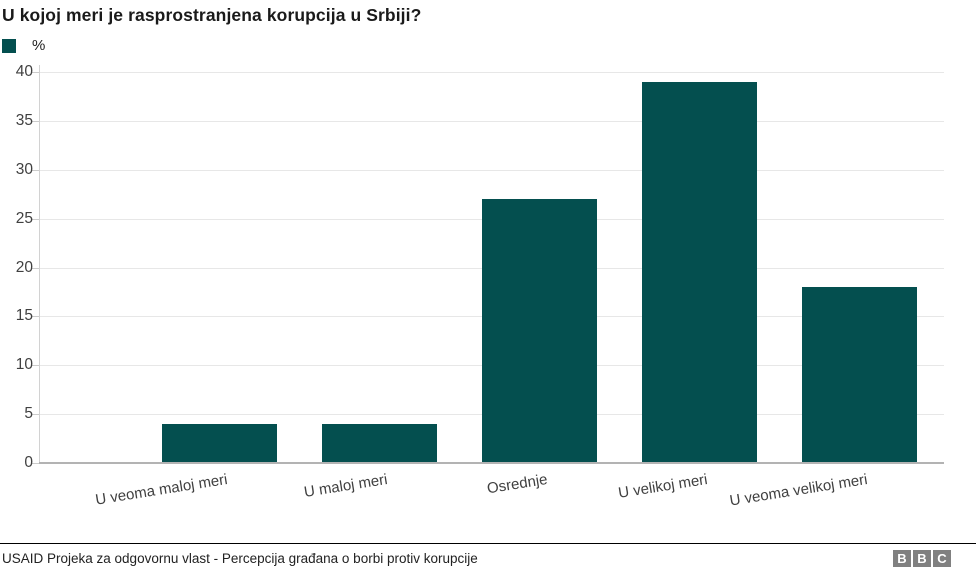 Image resolution: width=976 pixels, height=571 pixels. Describe the element at coordinates (24, 364) in the screenshot. I see `y-tick-label-10: 10` at that location.